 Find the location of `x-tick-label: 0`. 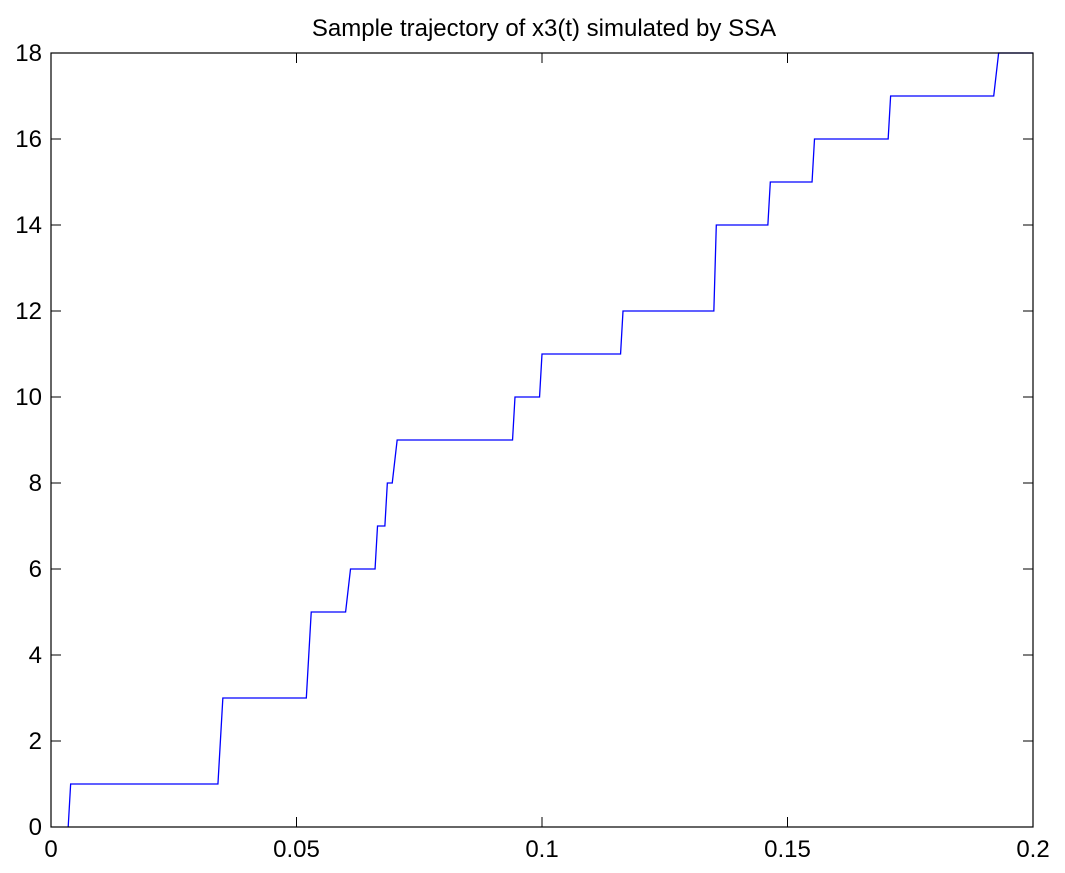

x-tick-label: 0 is located at coordinates (50, 849).